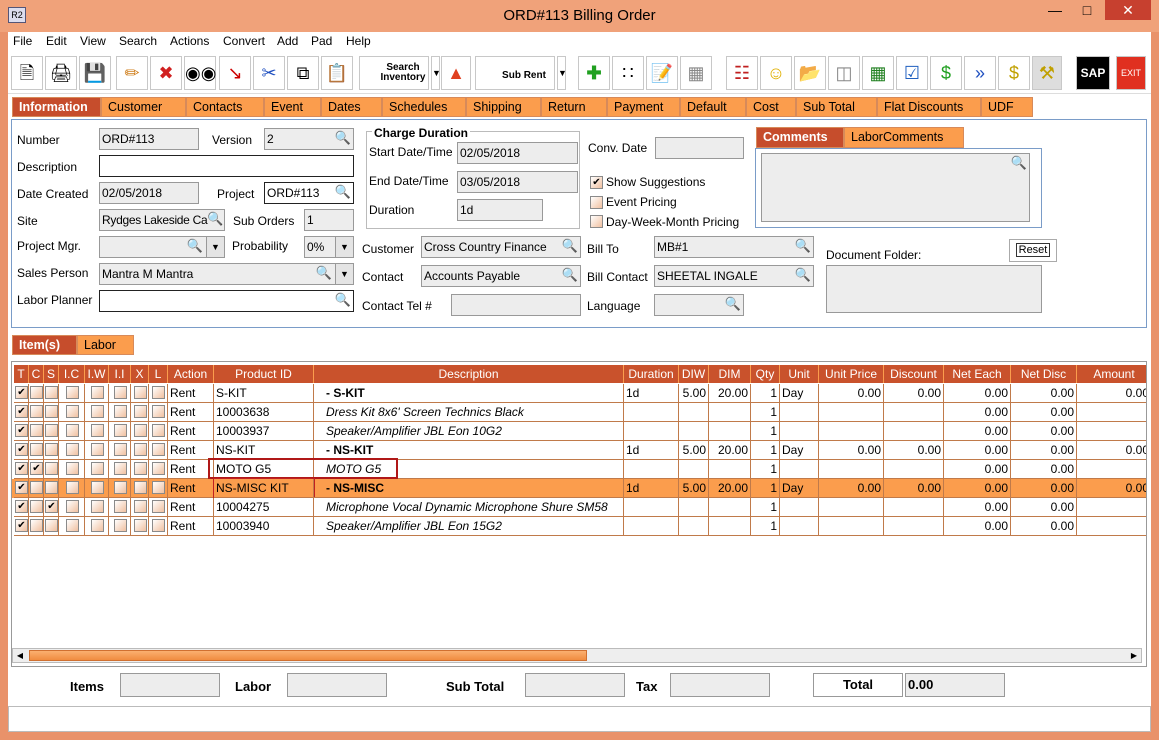 Image resolution: width=1159 pixels, height=740 pixels. I want to click on tab-items: Item(s), so click(44, 345).